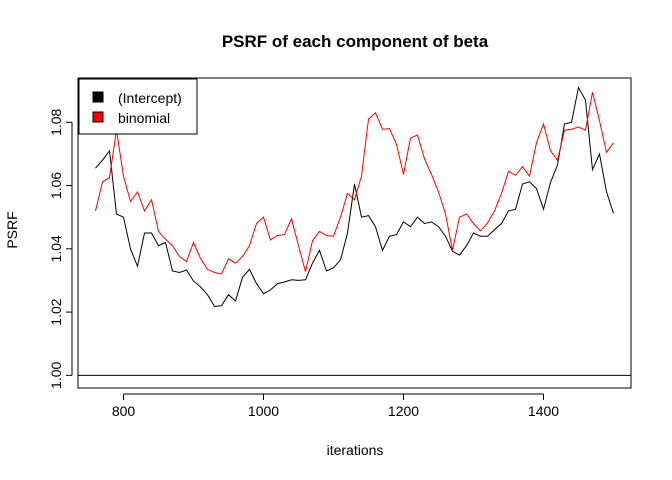  What do you see at coordinates (144, 118) in the screenshot?
I see `legend-label-binomial: binomial` at bounding box center [144, 118].